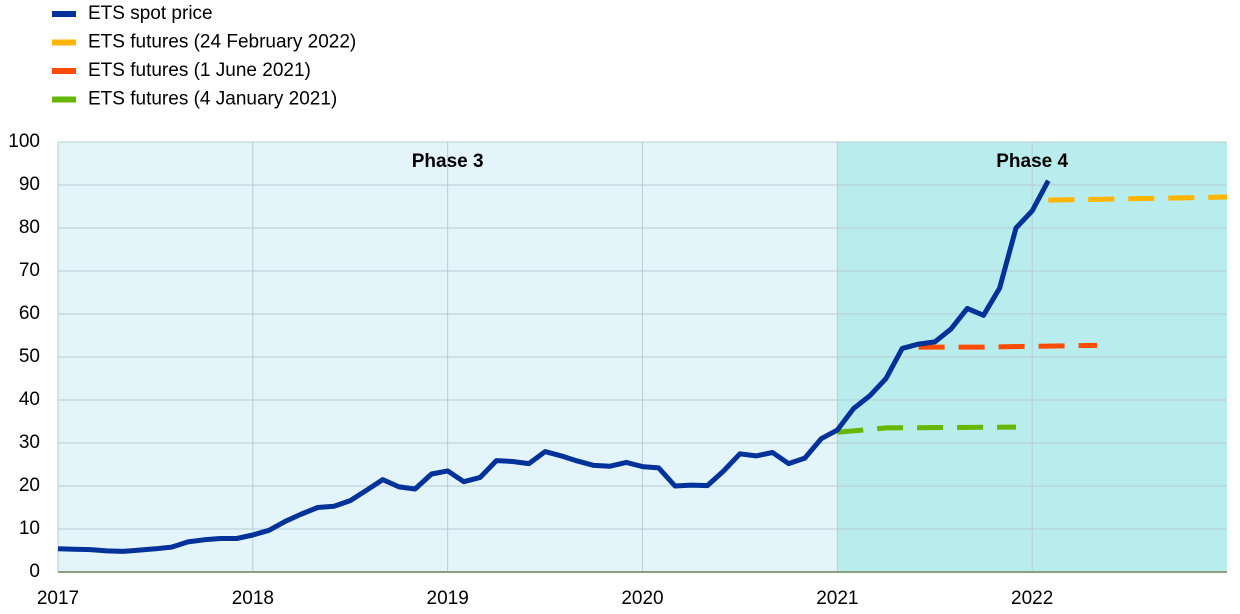  I want to click on y-tick-label: 60, so click(29, 313).